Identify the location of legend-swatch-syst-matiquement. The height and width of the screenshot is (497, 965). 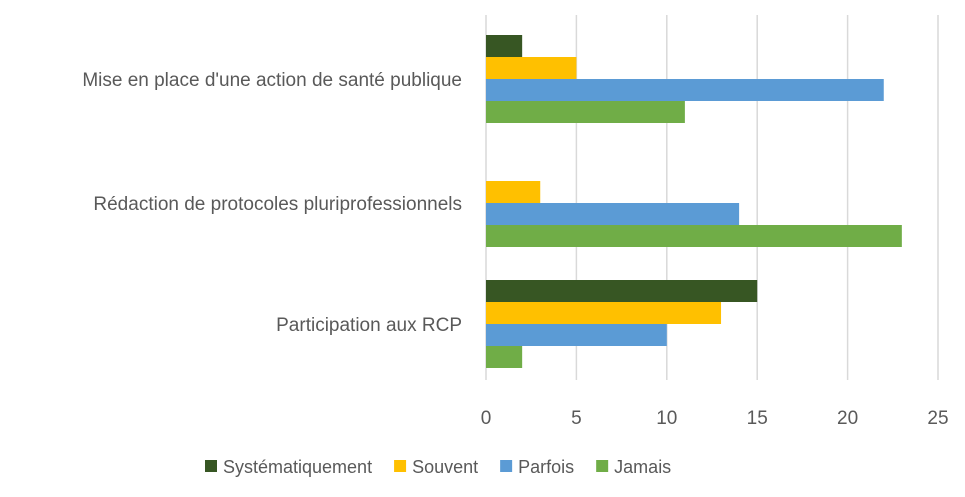
(211, 466).